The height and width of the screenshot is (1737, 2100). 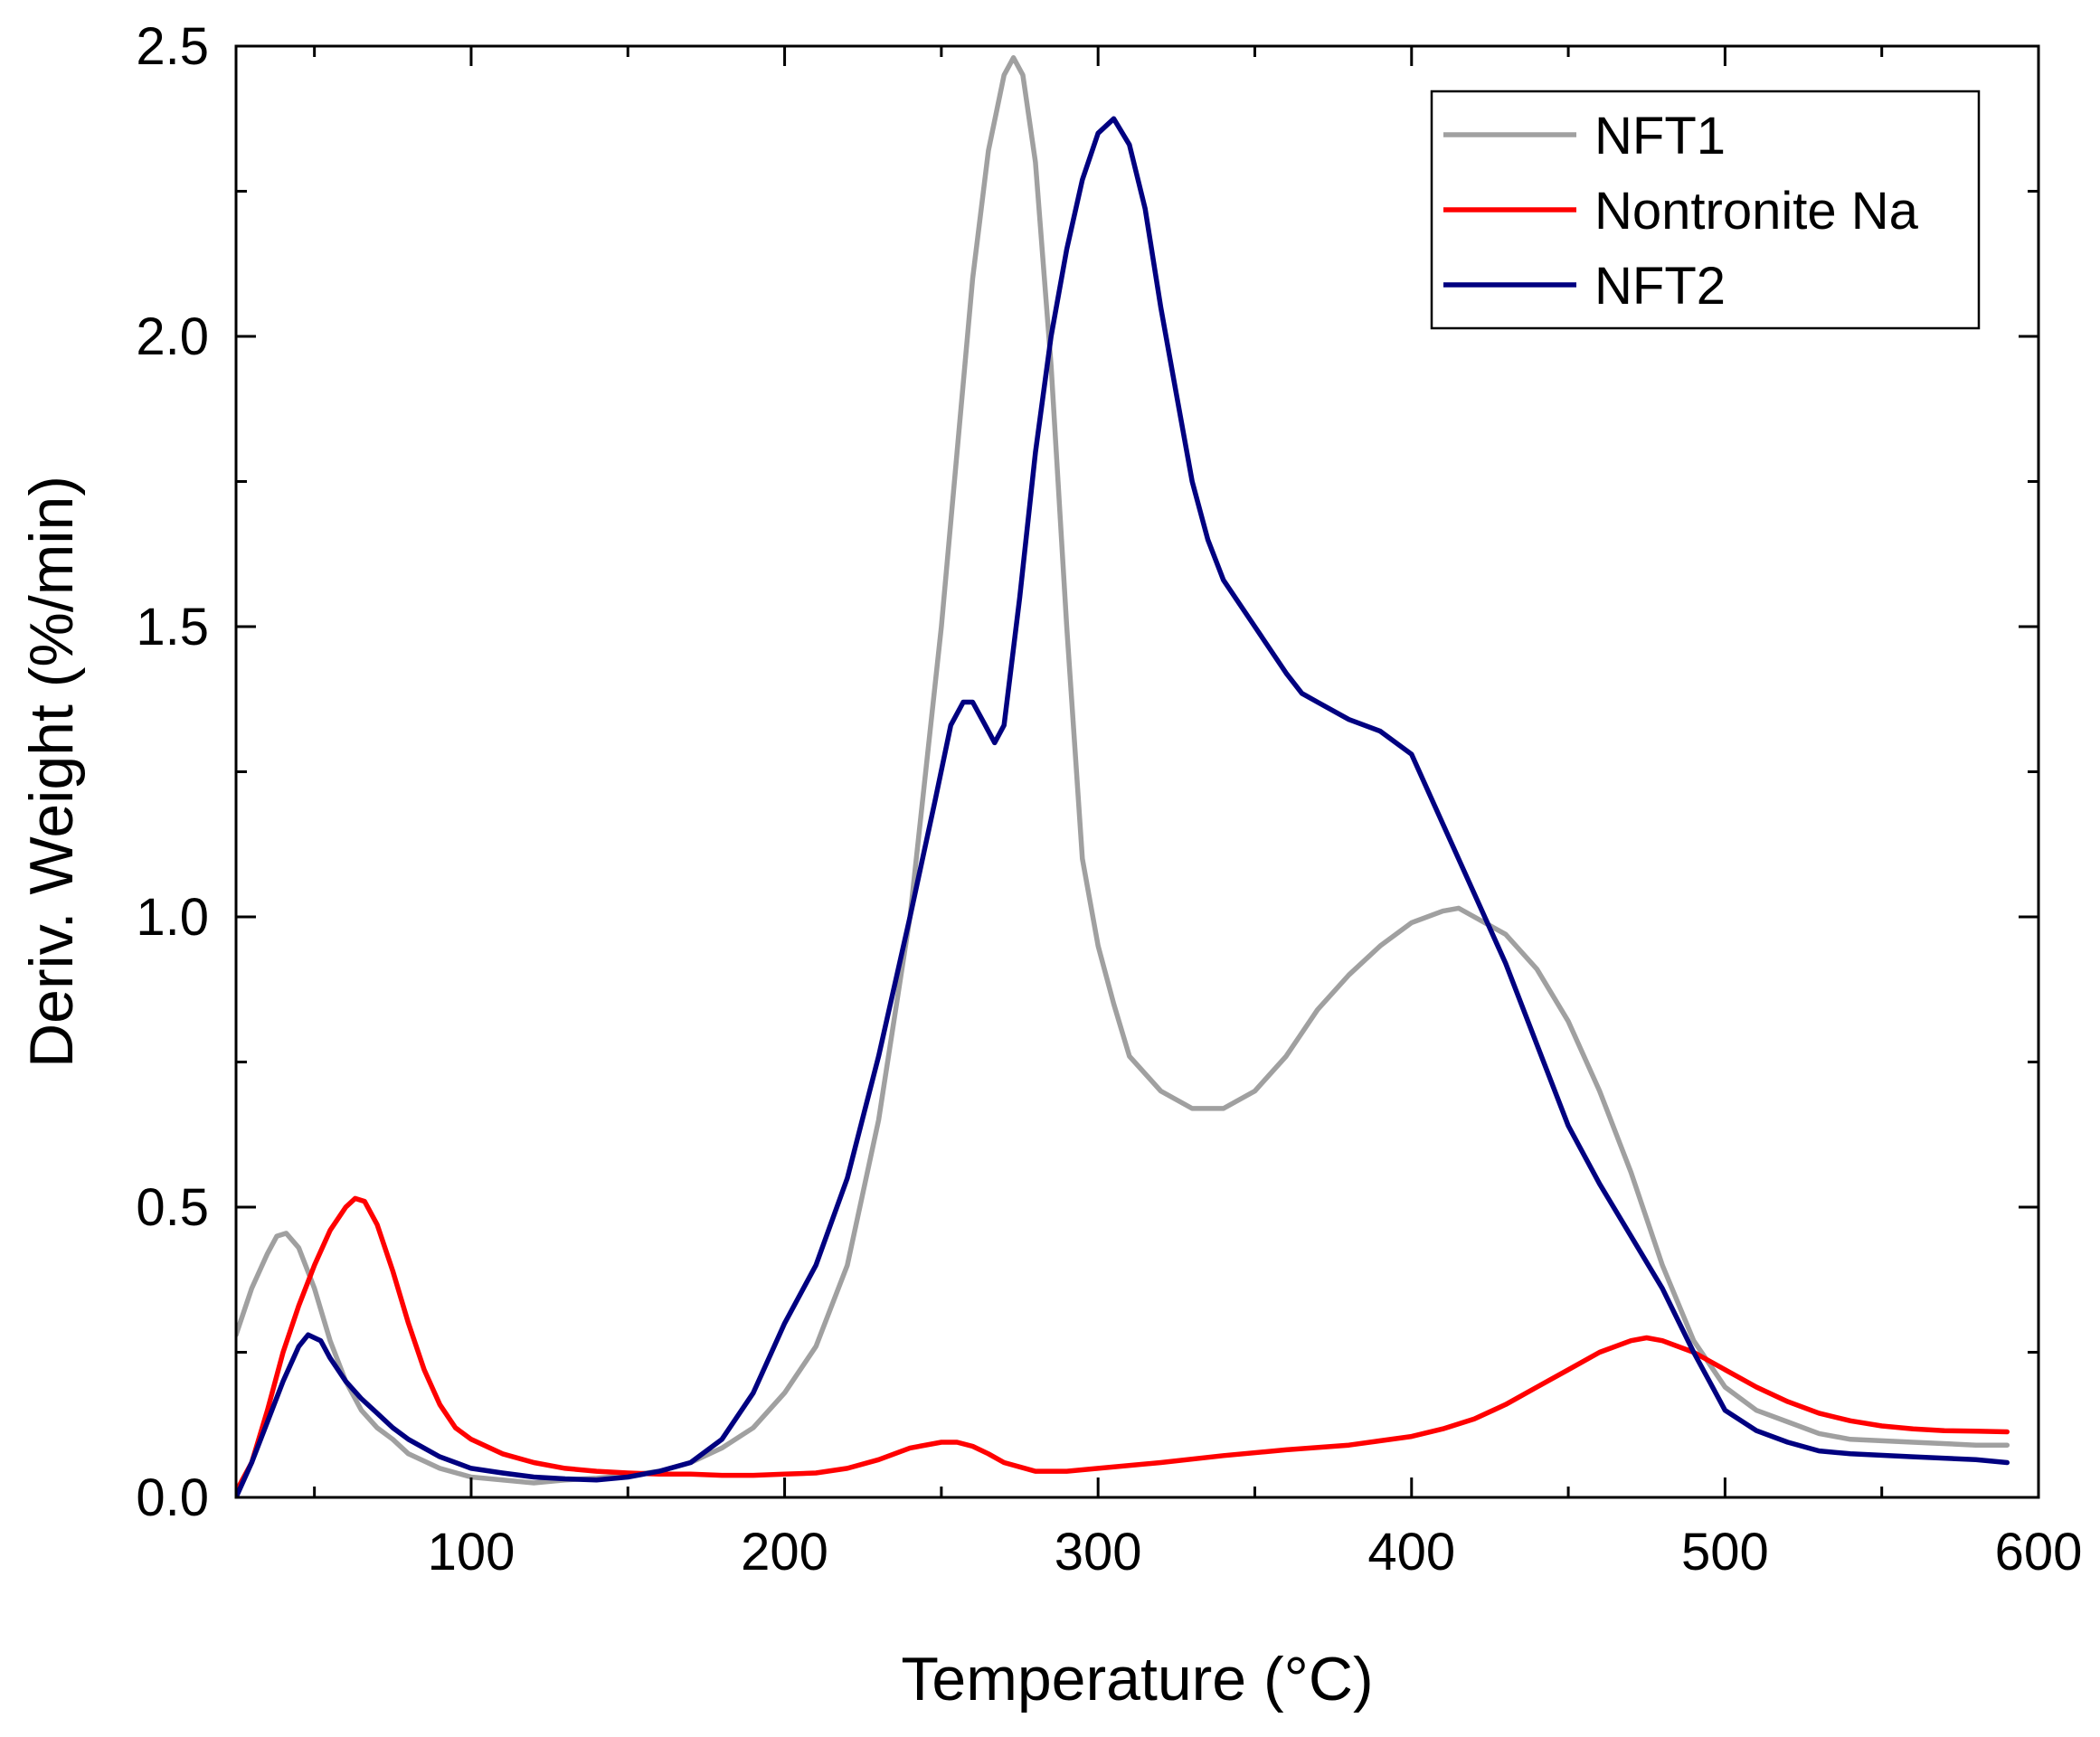 I want to click on x-tick-label: 500, so click(x=1725, y=1552).